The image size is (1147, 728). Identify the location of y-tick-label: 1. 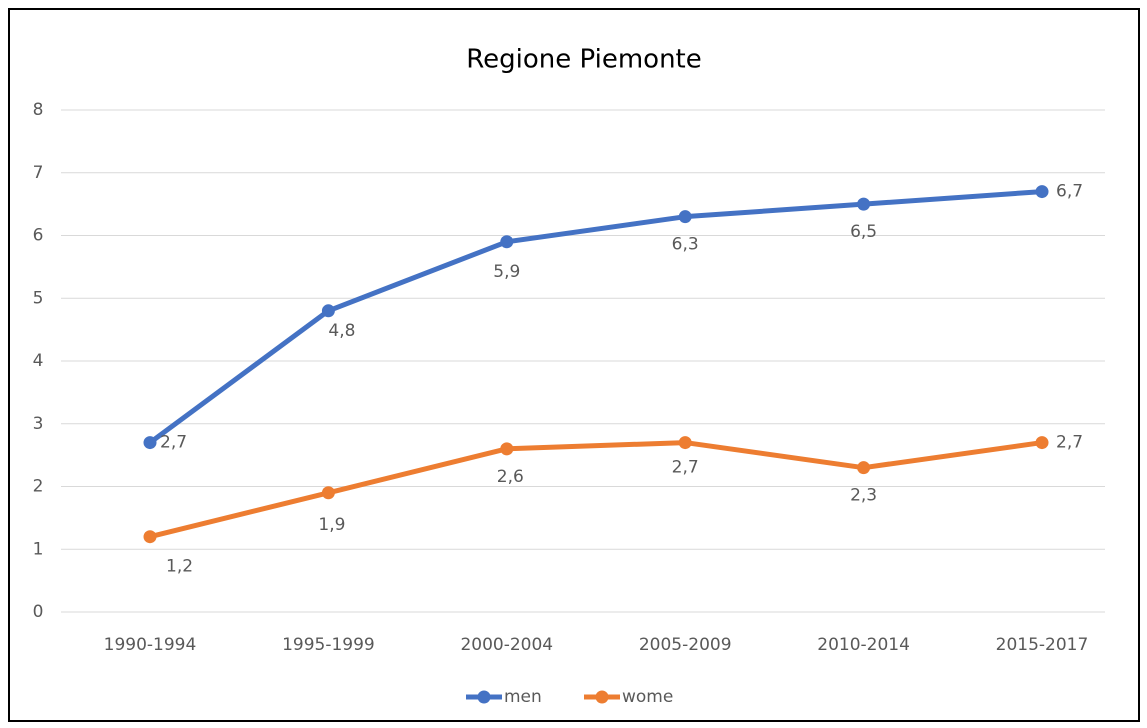
(38, 549).